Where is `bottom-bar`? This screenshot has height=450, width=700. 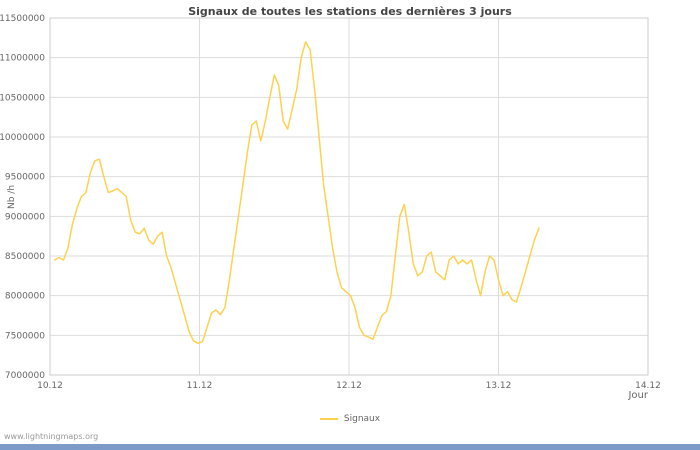
bottom-bar is located at coordinates (350, 447).